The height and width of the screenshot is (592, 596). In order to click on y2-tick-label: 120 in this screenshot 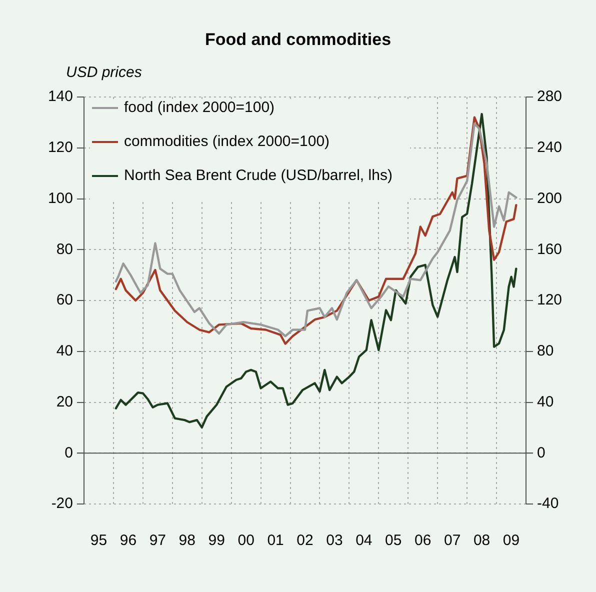, I will do `click(549, 300)`.